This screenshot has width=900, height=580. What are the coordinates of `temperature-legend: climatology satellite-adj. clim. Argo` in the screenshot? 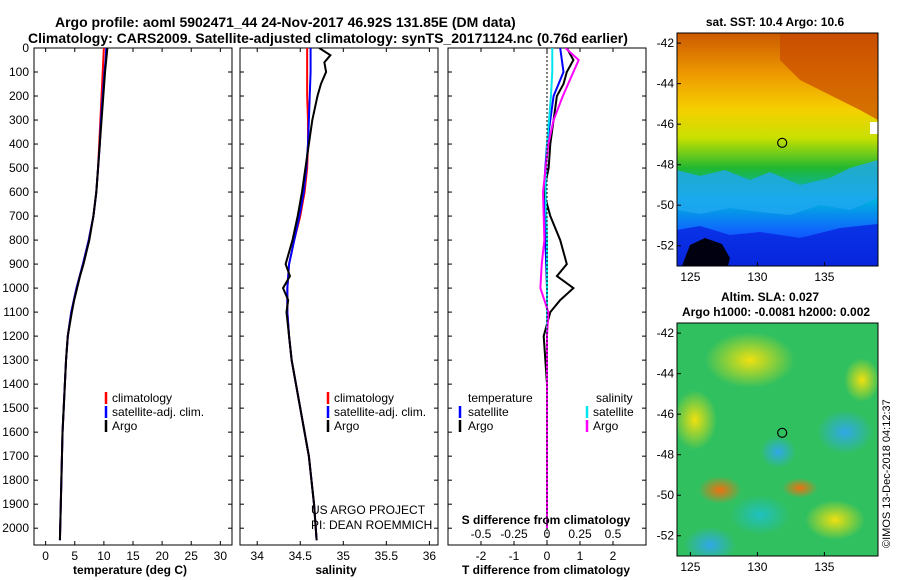 It's located at (154, 412).